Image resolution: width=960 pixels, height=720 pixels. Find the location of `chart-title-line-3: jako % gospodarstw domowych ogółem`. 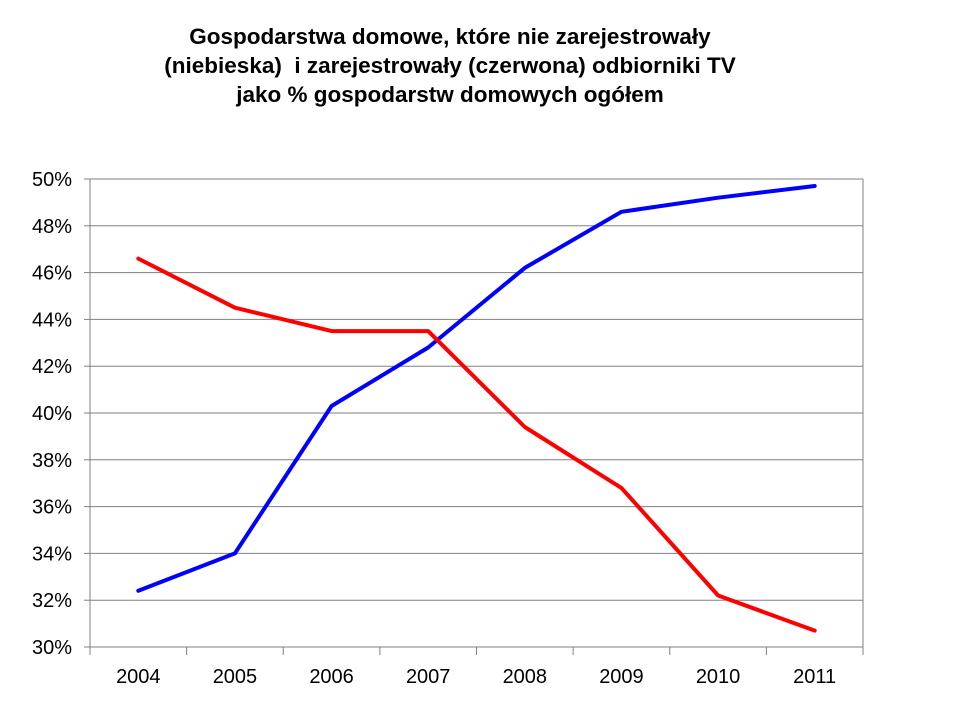

chart-title-line-3: jako % gospodarstw domowych ogółem is located at coordinates (450, 94).